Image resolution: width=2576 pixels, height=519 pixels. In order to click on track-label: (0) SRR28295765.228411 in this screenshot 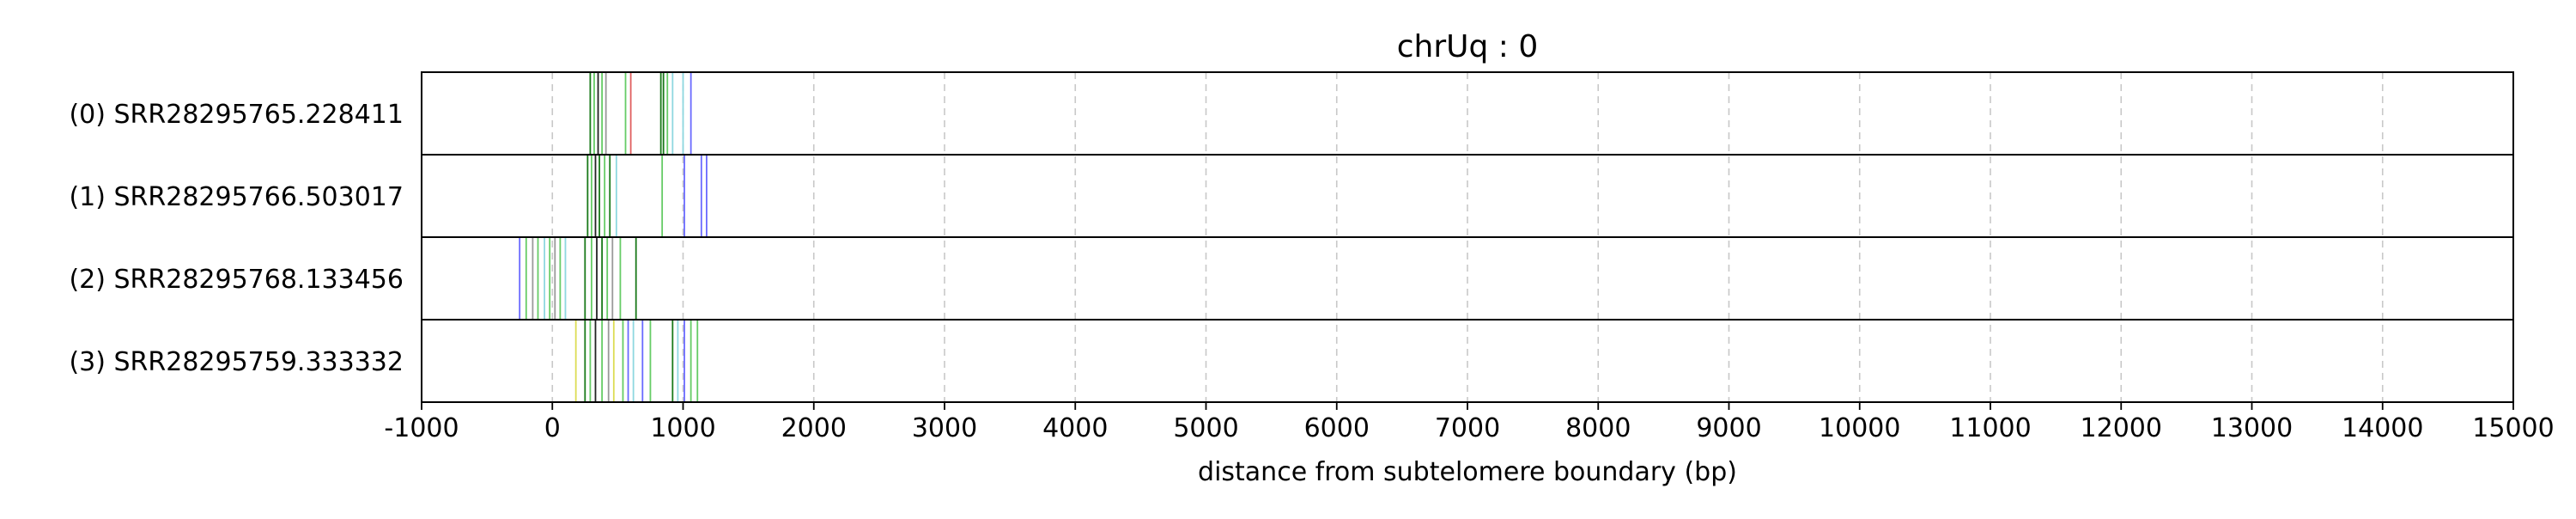, I will do `click(237, 115)`.